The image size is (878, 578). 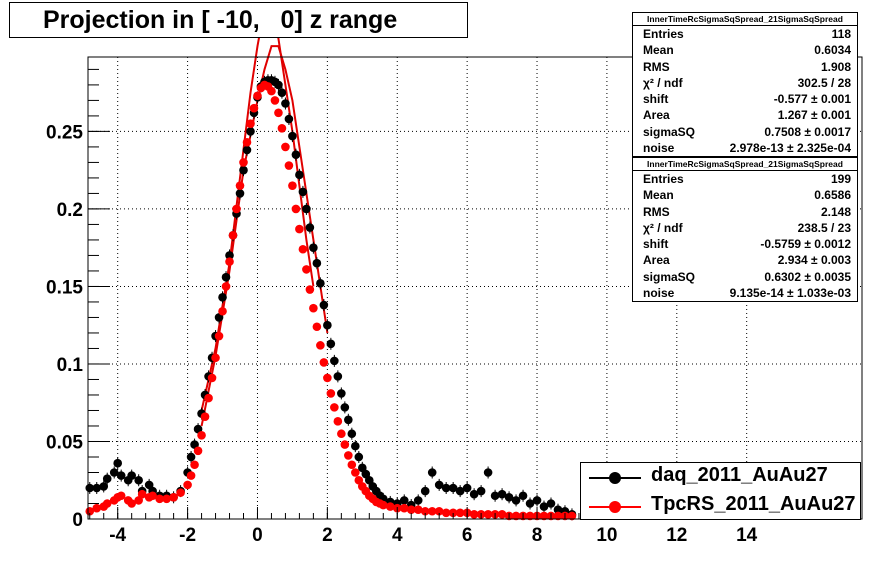 What do you see at coordinates (397, 535) in the screenshot?
I see `x-tick-label: 4` at bounding box center [397, 535].